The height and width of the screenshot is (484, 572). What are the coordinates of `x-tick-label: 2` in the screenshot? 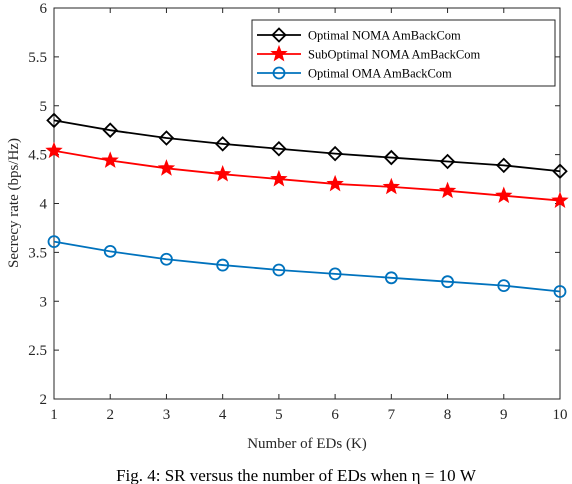 It's located at (110, 415).